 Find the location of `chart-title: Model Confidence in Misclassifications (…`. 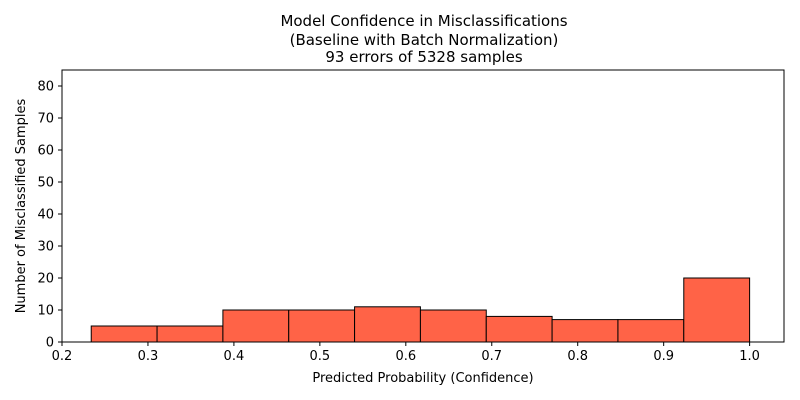

chart-title: Model Confidence in Misclassifications (… is located at coordinates (423, 39).